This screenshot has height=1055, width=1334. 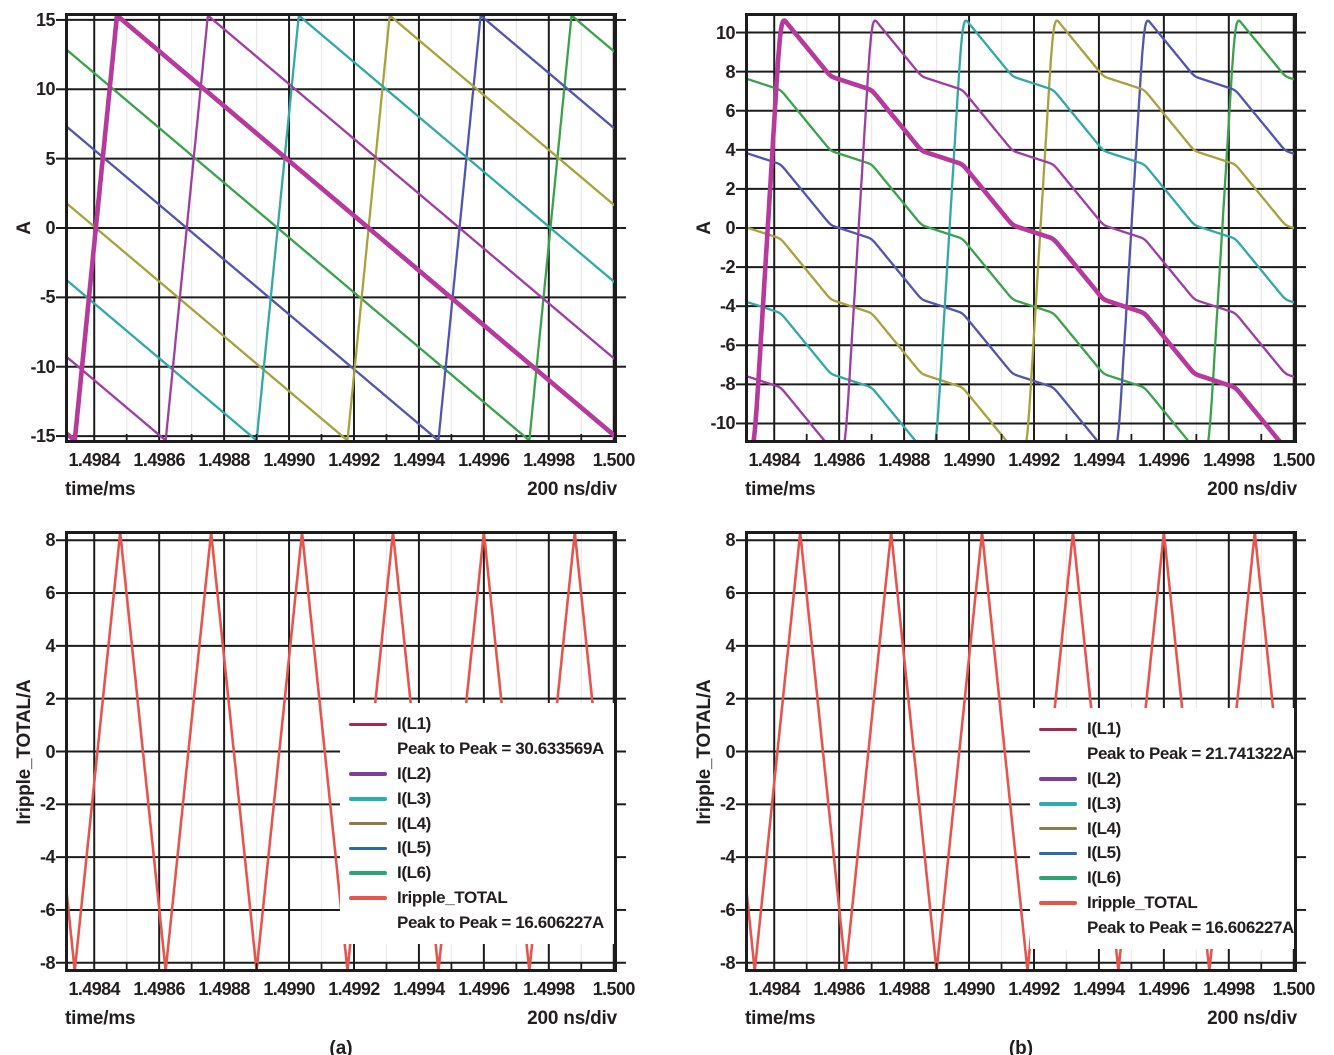 I want to click on legend-label: I(L4), so click(x=1104, y=828).